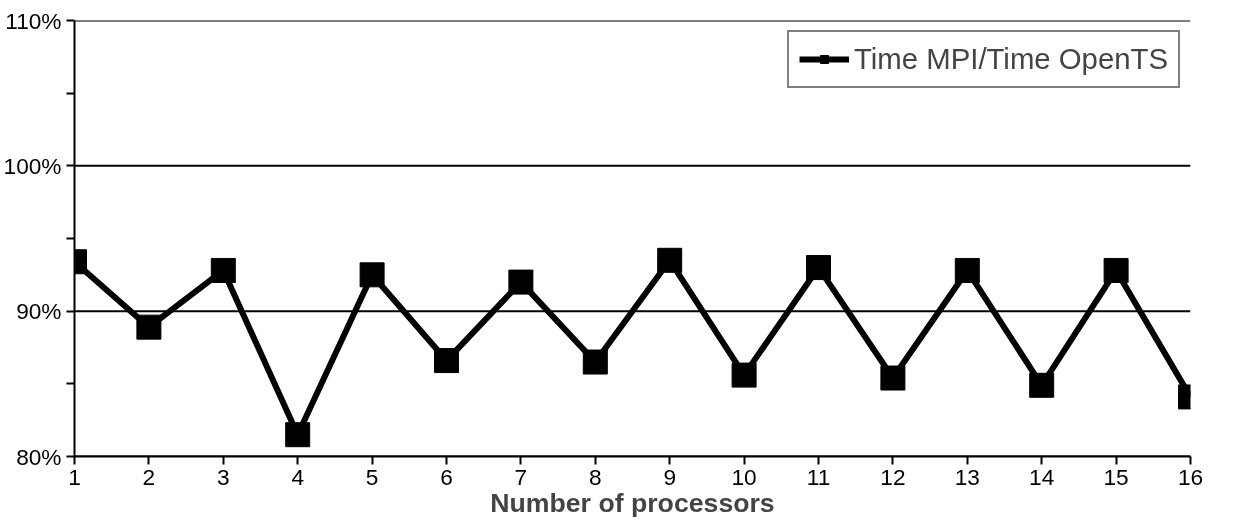 The image size is (1239, 528). I want to click on y-tick-label: 100%, so click(32, 165).